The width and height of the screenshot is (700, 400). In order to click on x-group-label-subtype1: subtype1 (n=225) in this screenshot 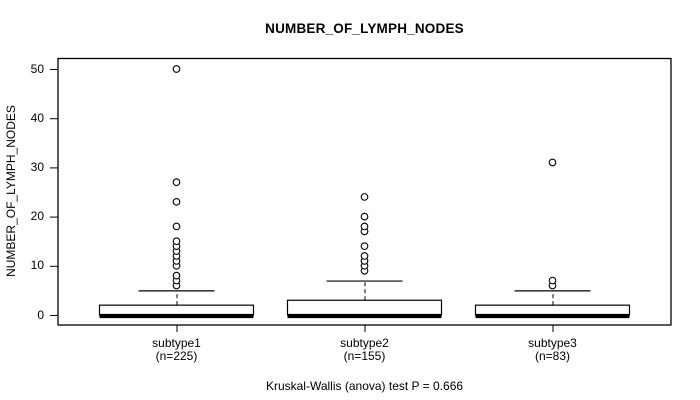, I will do `click(177, 350)`.